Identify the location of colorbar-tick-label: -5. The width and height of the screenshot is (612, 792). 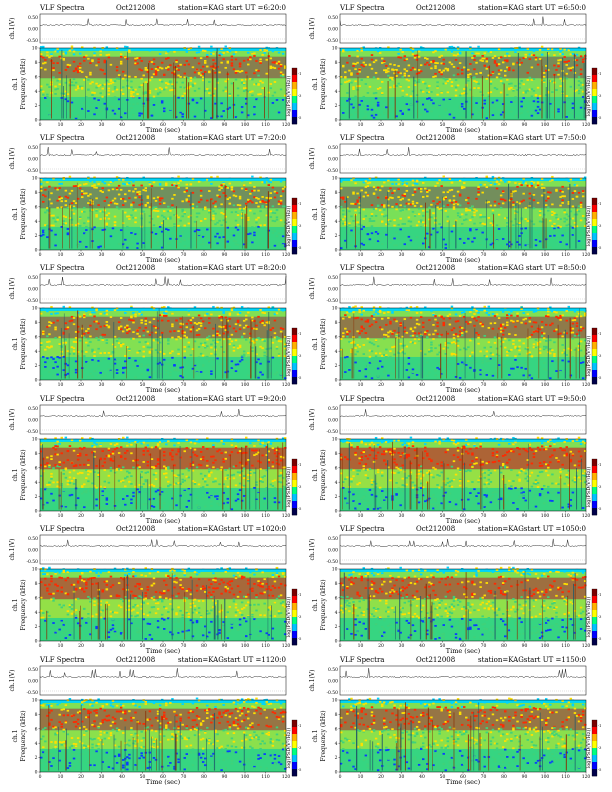
(299, 248).